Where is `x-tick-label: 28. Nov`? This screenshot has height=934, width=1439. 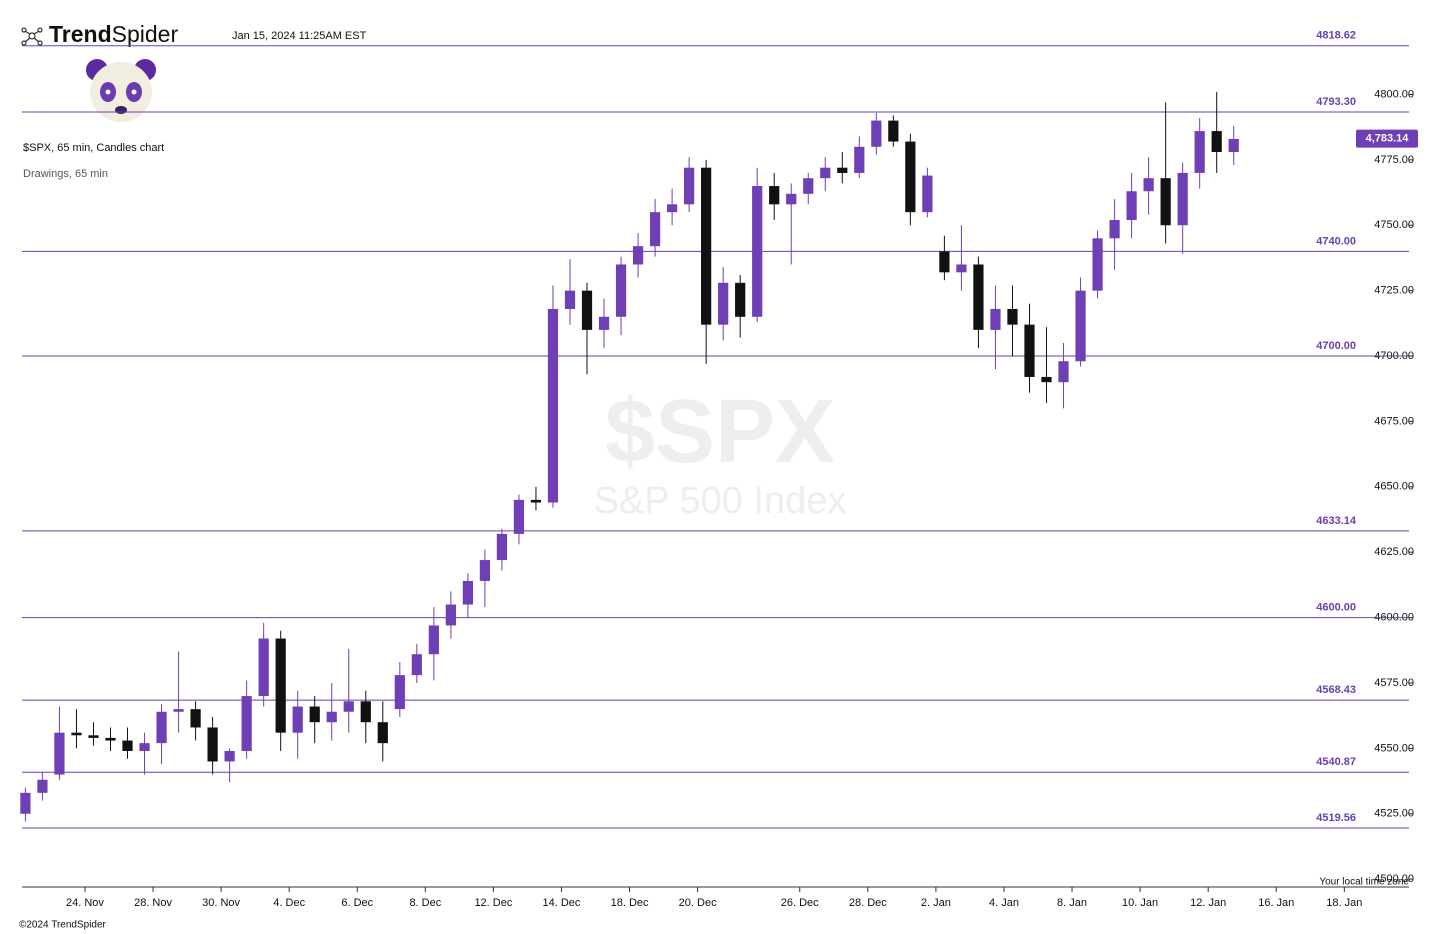 x-tick-label: 28. Nov is located at coordinates (153, 903).